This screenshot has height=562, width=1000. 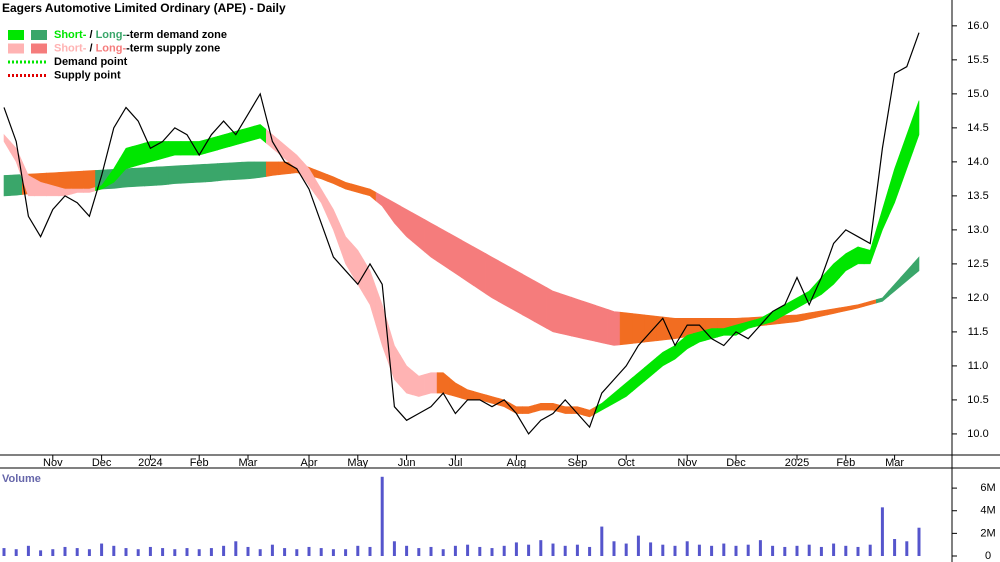 I want to click on legend-label: Short- / Long--term supply zone, so click(x=137, y=48).